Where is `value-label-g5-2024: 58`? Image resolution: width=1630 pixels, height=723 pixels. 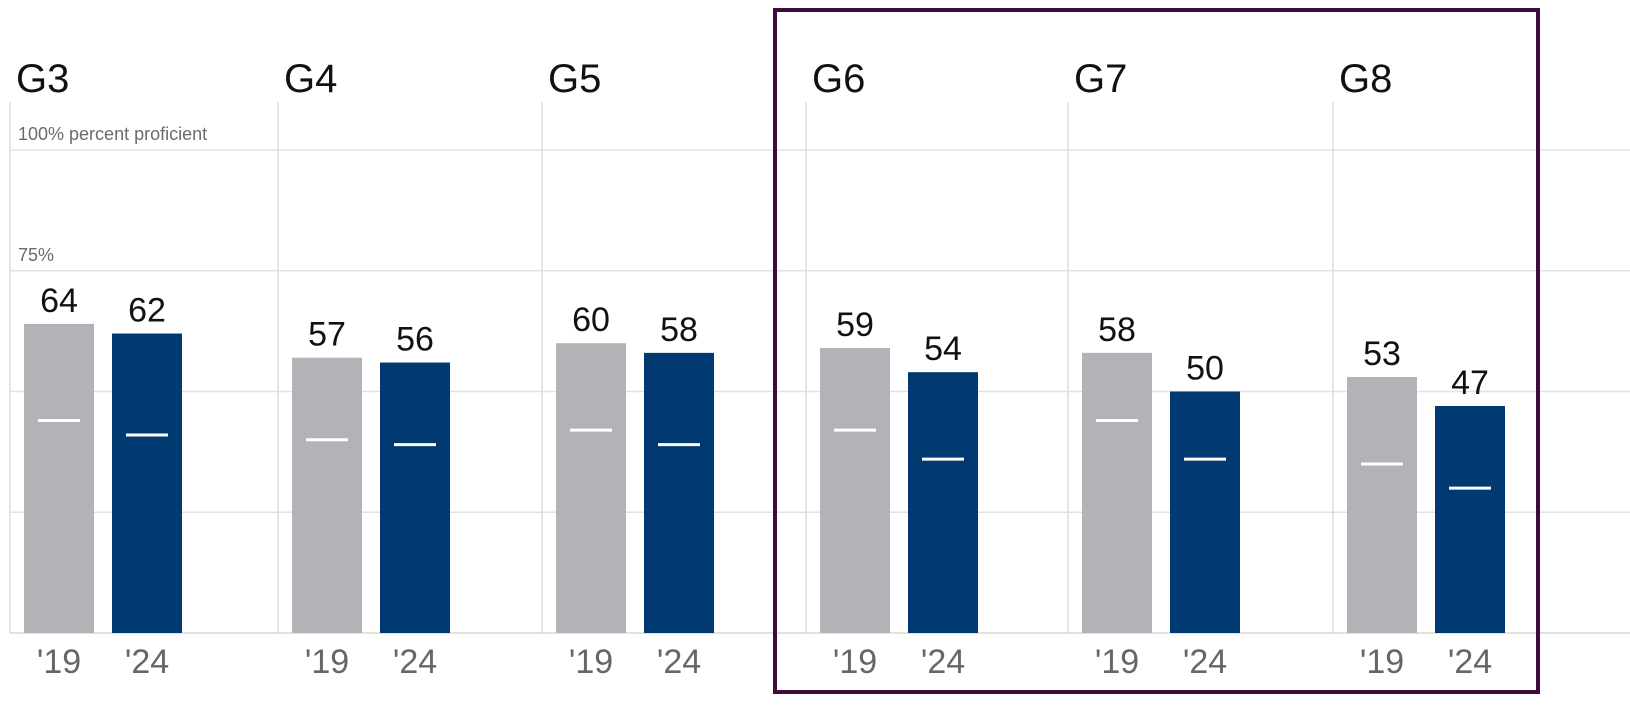 value-label-g5-2024: 58 is located at coordinates (679, 330).